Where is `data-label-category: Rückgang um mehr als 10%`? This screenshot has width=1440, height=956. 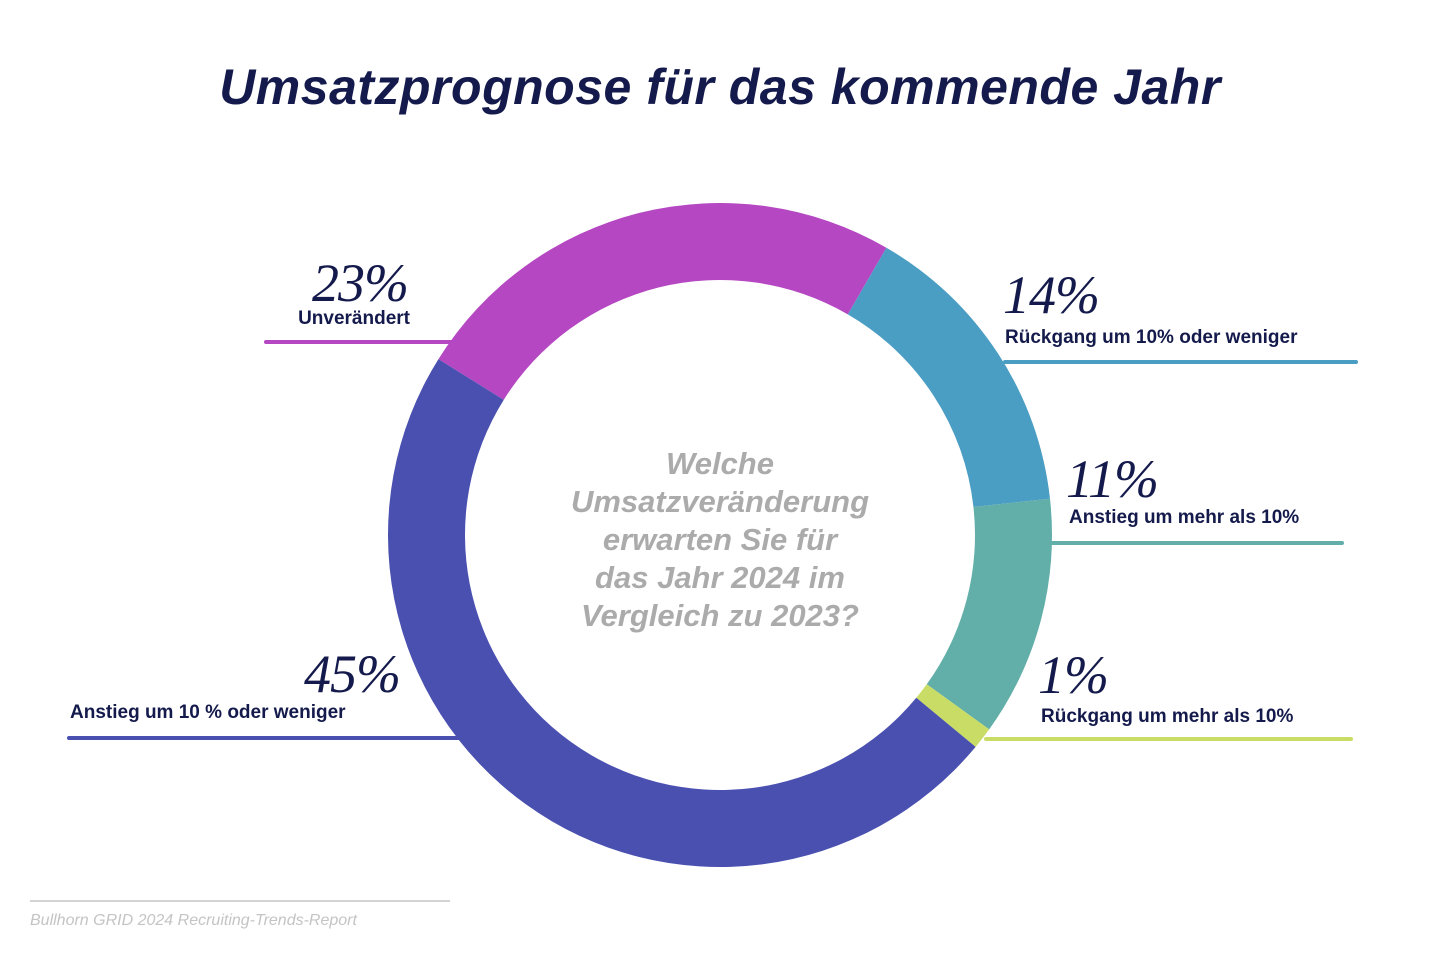 data-label-category: Rückgang um mehr als 10% is located at coordinates (1167, 716).